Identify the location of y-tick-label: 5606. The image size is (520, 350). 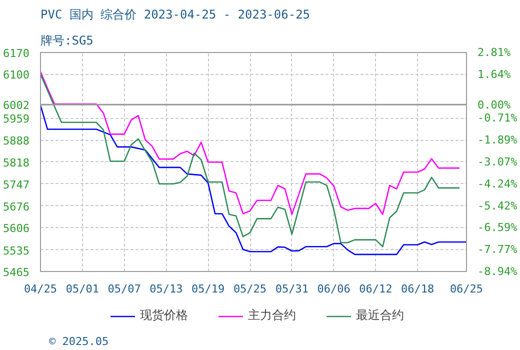
(16, 229).